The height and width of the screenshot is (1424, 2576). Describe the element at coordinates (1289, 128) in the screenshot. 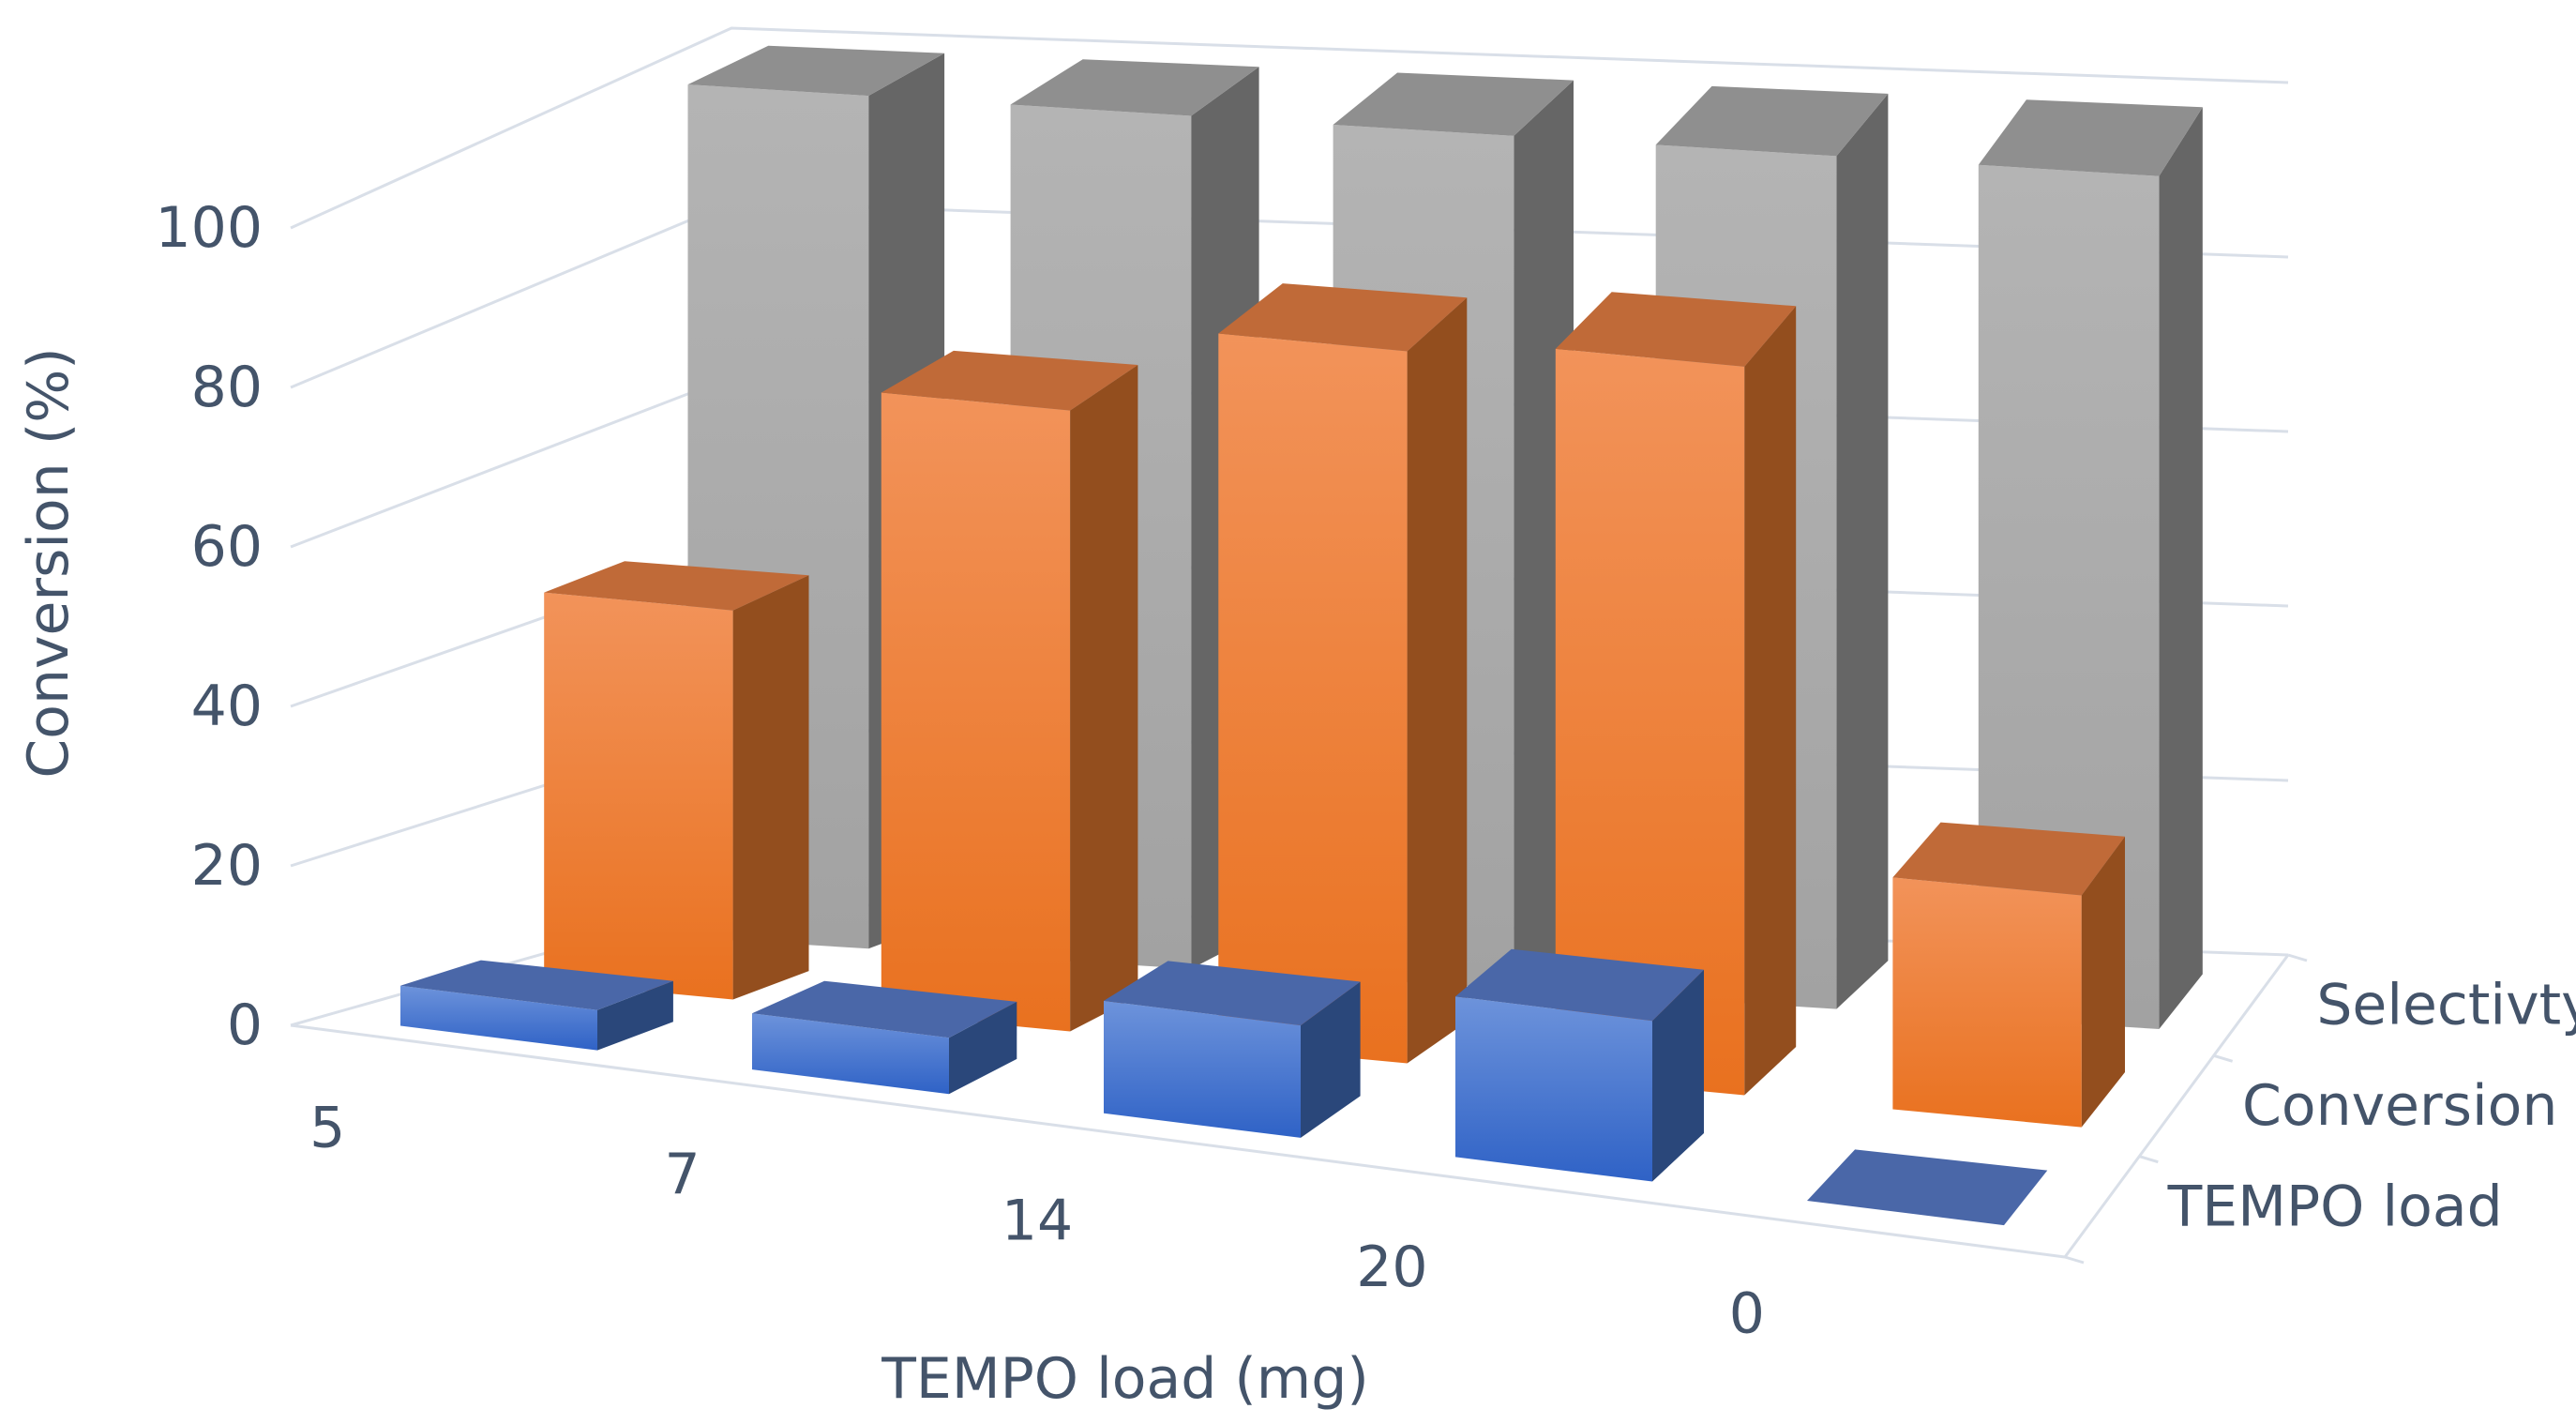

I see `gridline` at that location.